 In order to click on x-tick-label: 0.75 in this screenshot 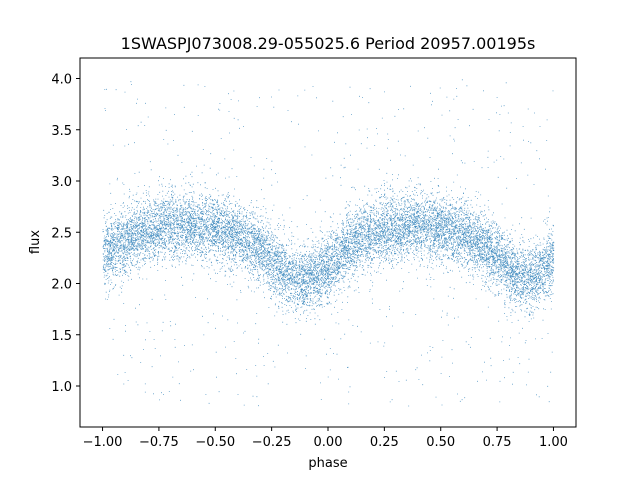, I will do `click(497, 442)`.